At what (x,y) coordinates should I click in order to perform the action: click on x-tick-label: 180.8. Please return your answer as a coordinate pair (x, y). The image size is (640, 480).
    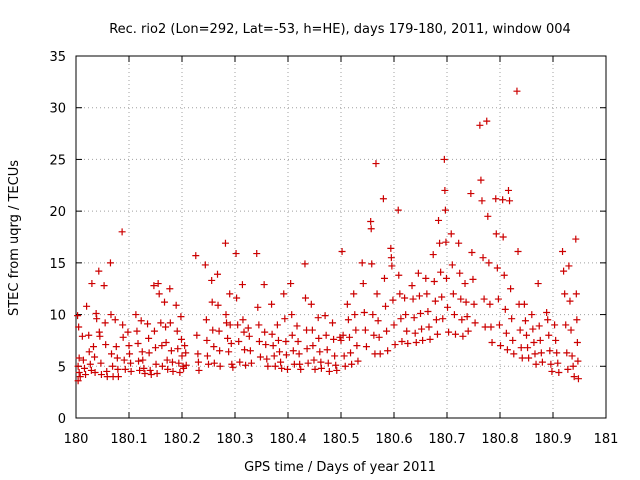
    Looking at the image, I should click on (499, 439).